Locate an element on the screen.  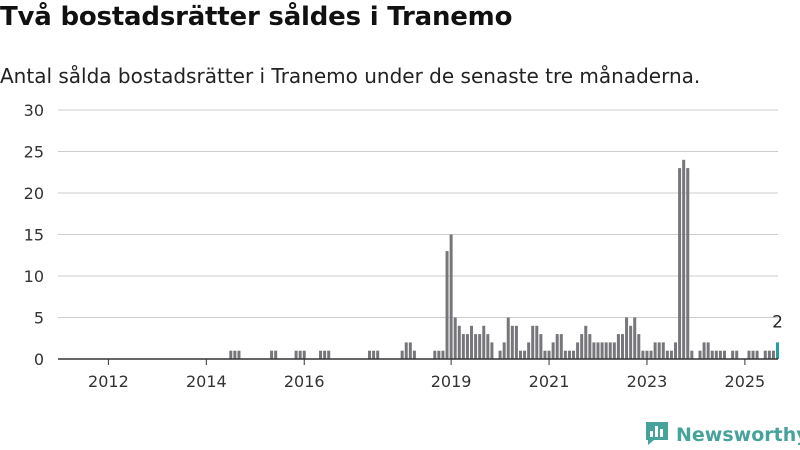
y-tick-label: 20 is located at coordinates (34, 193).